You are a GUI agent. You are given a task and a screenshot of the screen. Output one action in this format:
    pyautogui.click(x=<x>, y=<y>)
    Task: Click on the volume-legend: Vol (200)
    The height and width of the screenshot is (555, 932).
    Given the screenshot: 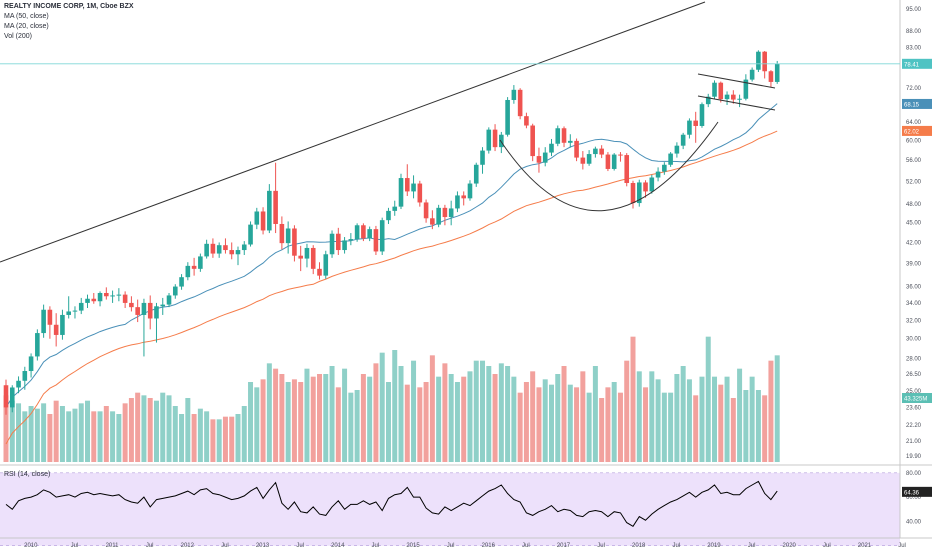 What is the action you would take?
    pyautogui.click(x=18, y=36)
    